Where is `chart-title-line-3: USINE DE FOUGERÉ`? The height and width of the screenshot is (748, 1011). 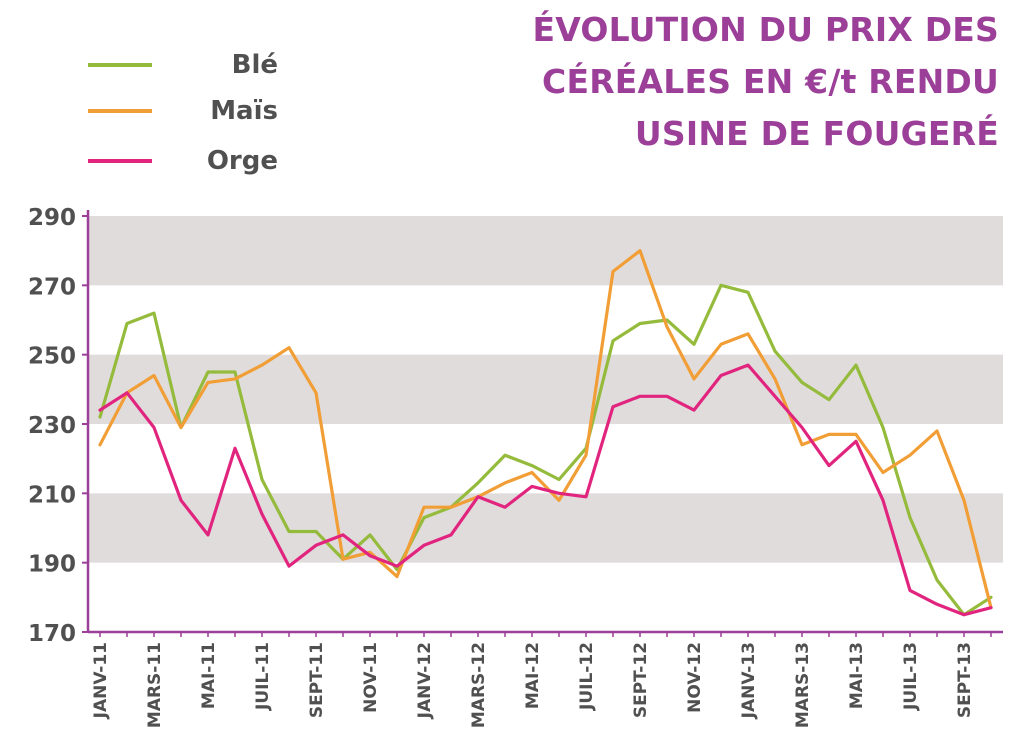
chart-title-line-3: USINE DE FOUGERÉ is located at coordinates (816, 133).